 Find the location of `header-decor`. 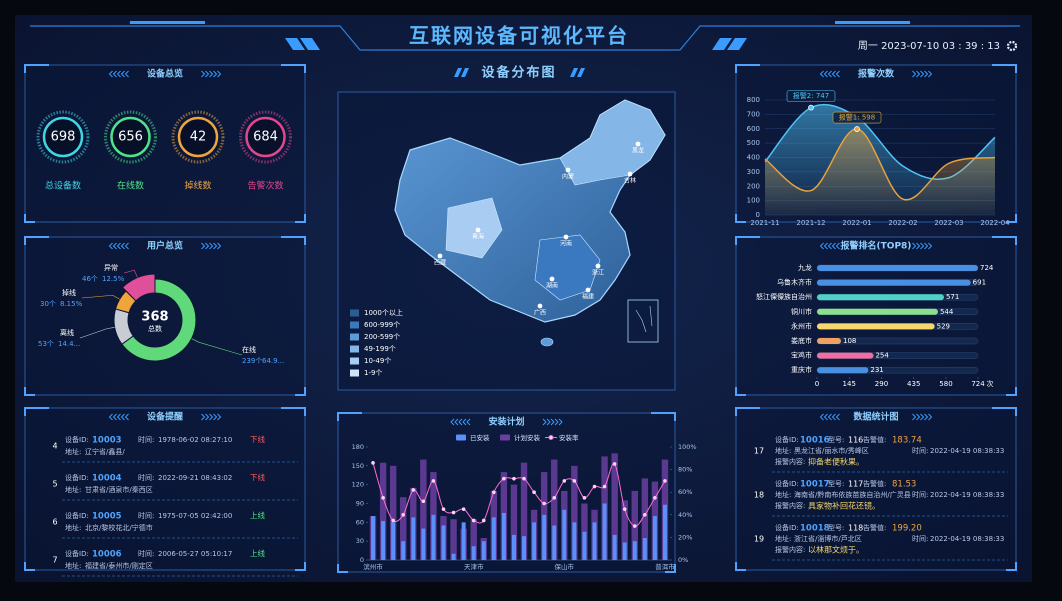

header-decor is located at coordinates (525, 36).